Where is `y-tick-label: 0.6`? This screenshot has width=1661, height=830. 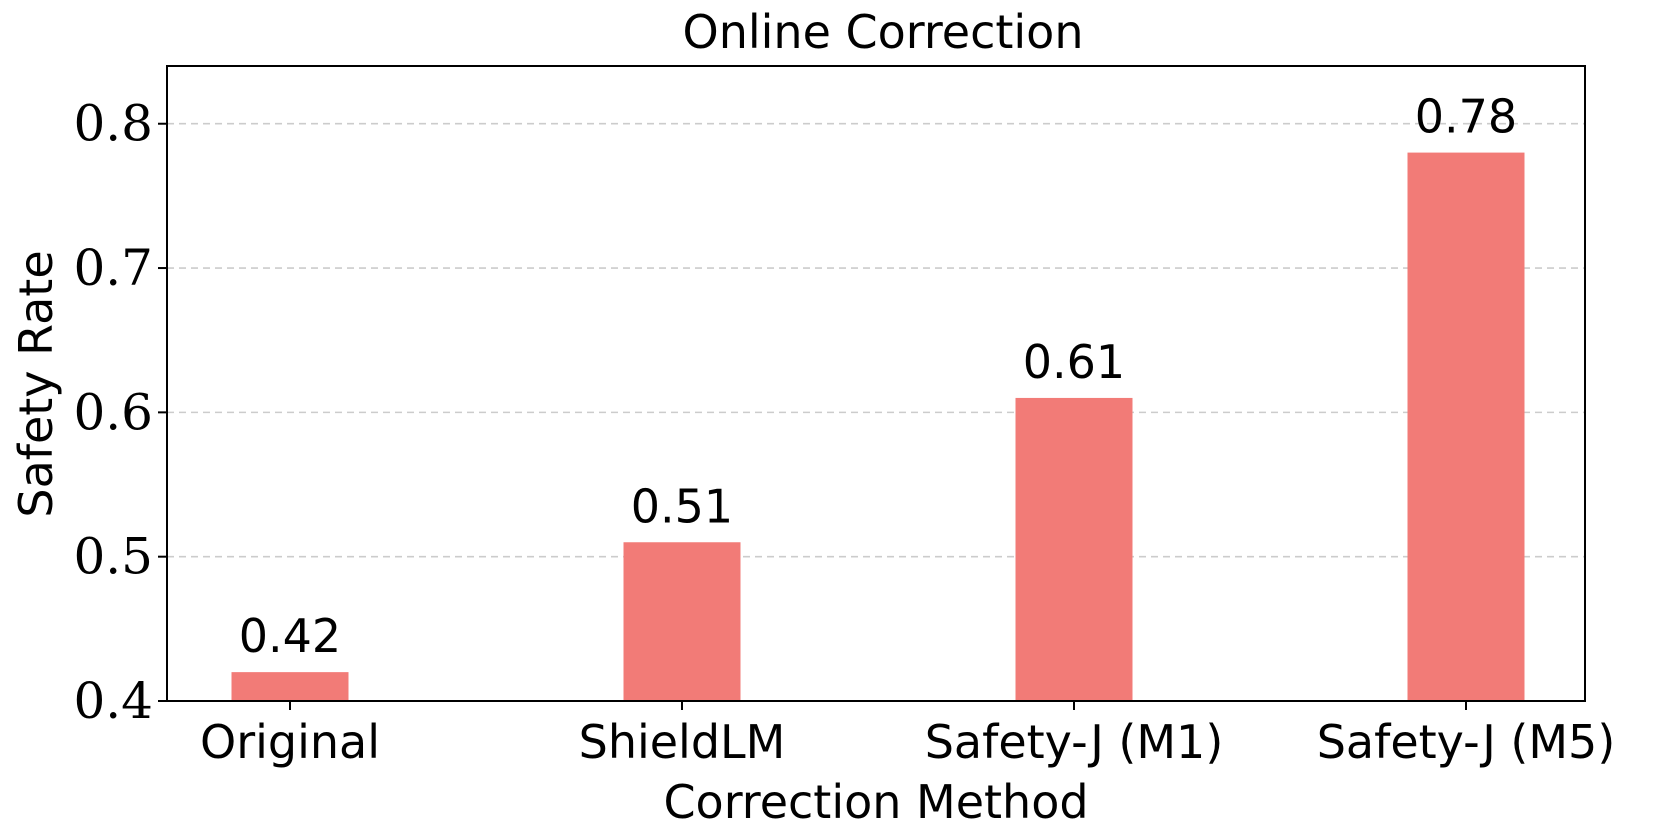 y-tick-label: 0.6 is located at coordinates (113, 412).